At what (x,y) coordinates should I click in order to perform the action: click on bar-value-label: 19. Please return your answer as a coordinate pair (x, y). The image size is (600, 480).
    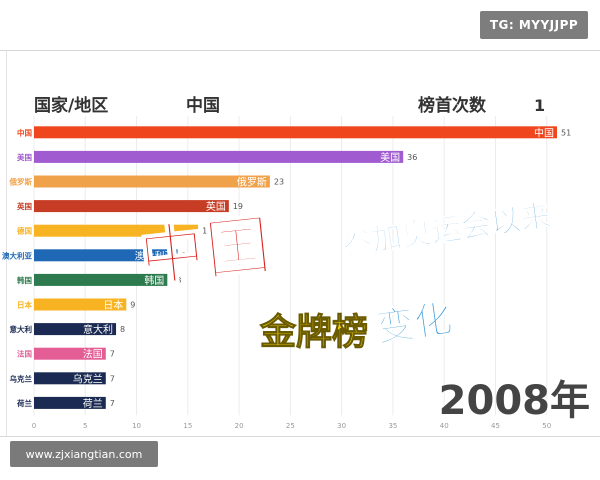
    Looking at the image, I should click on (238, 206).